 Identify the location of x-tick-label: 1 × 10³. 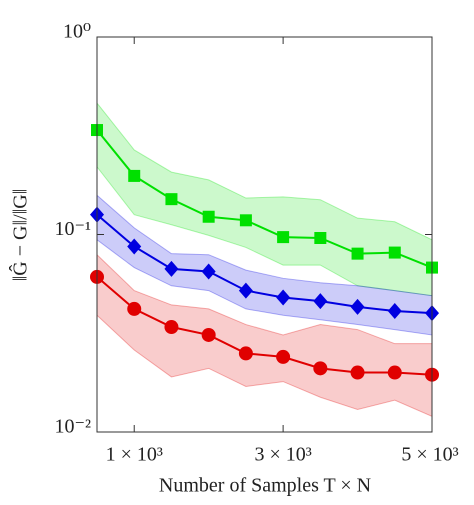
(134, 455).